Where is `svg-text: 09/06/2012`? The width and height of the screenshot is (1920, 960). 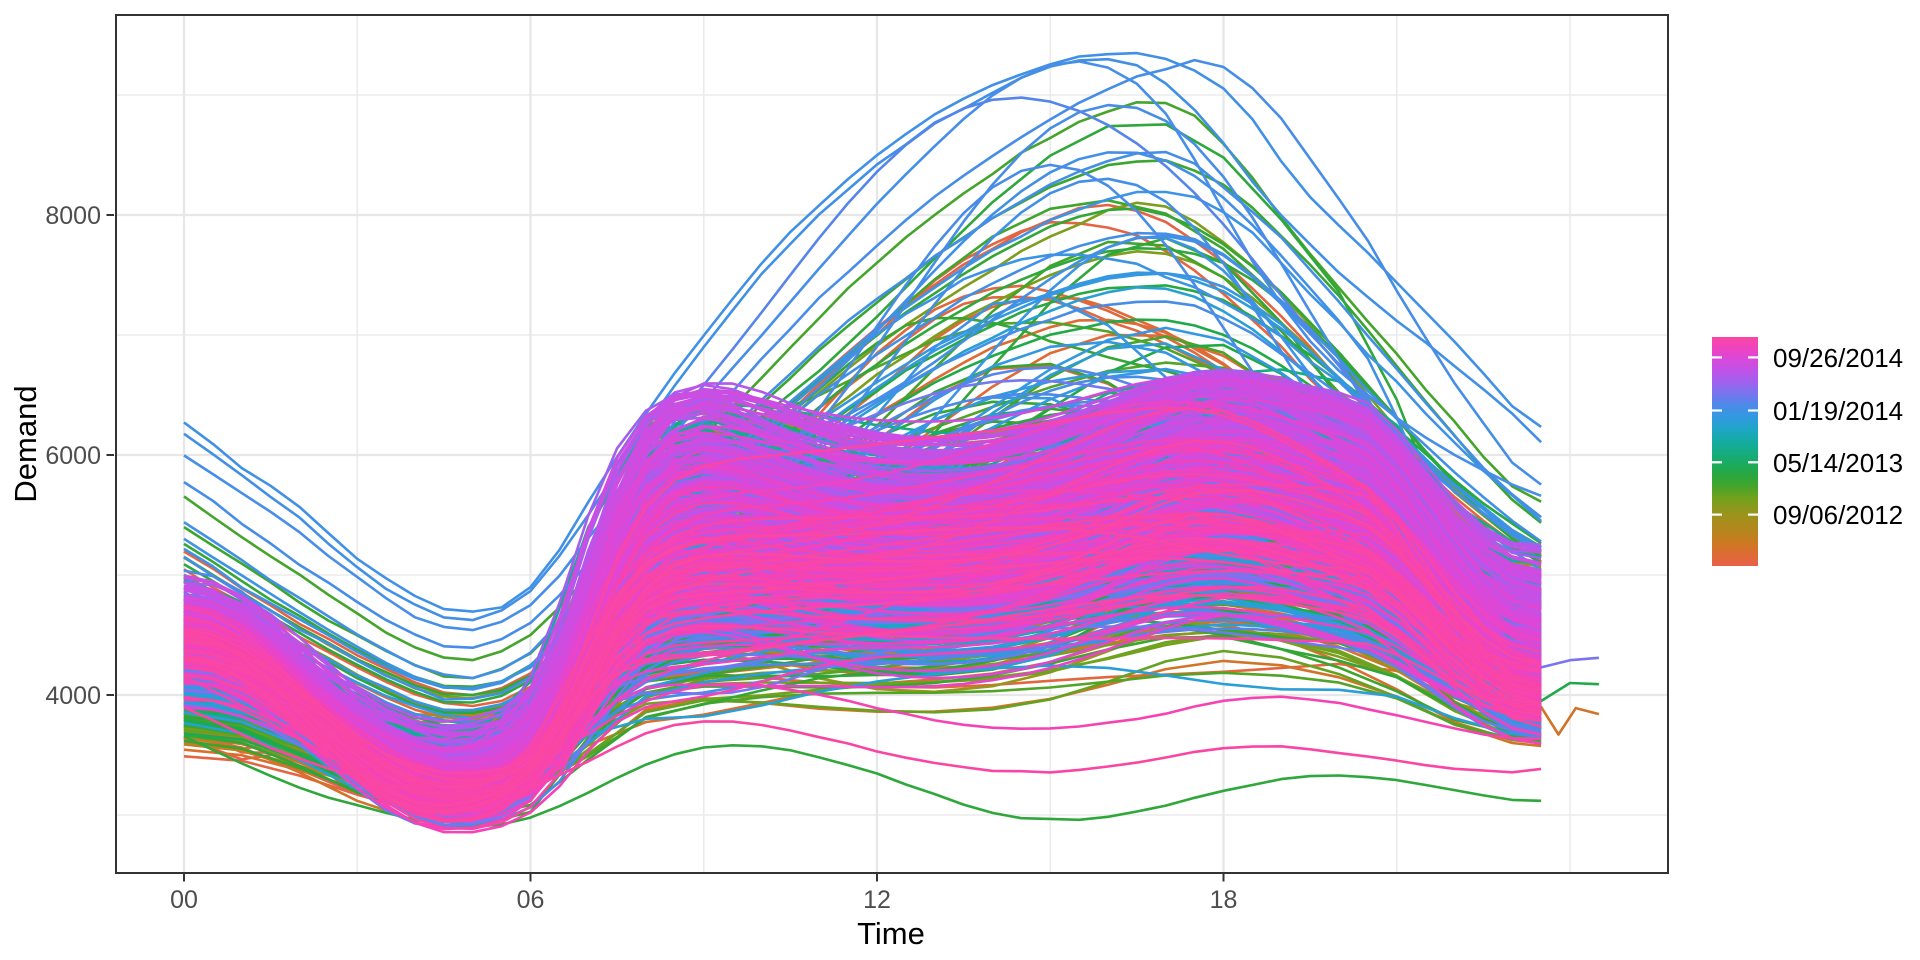 svg-text: 09/06/2012 is located at coordinates (1838, 515).